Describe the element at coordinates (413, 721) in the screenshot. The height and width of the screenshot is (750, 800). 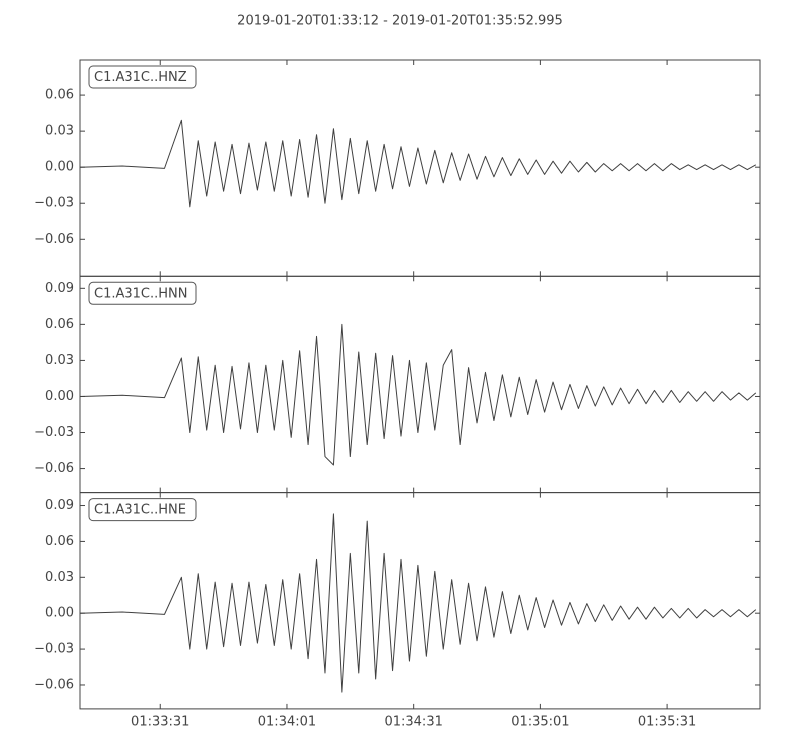
I see `x-tick-label: 01:34:31` at that location.